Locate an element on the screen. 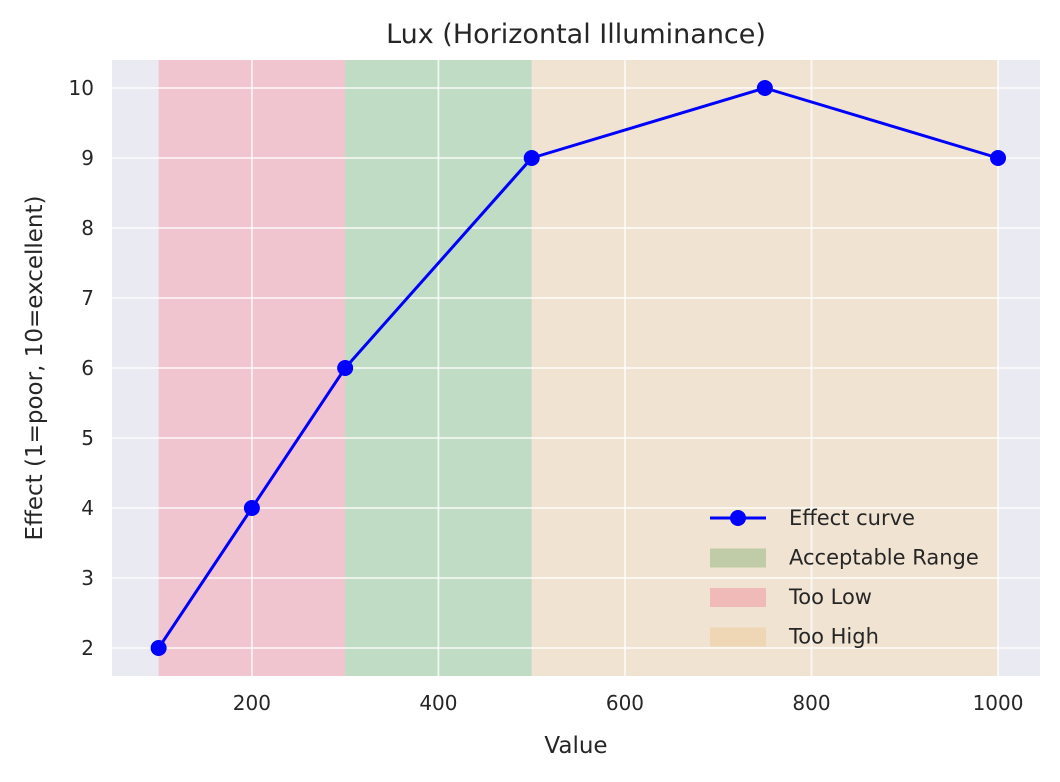  legend-label: Effect curve is located at coordinates (852, 518).